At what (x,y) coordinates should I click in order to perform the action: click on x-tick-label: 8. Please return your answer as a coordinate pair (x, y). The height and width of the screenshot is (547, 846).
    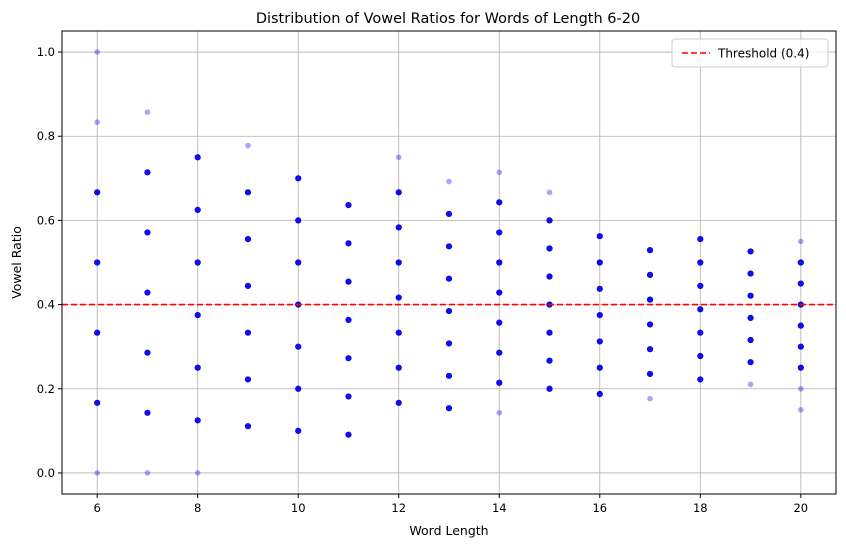
    Looking at the image, I should click on (197, 508).